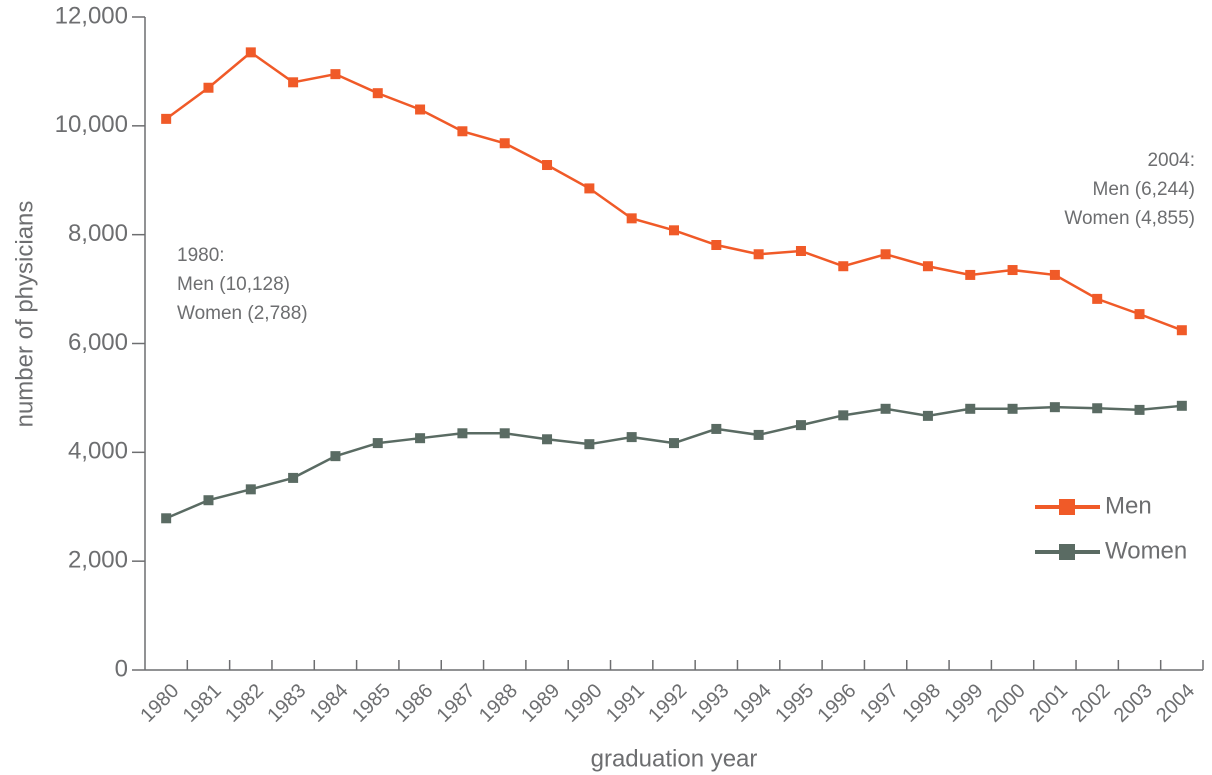  What do you see at coordinates (286, 703) in the screenshot?
I see `x-tick-label: 1983` at bounding box center [286, 703].